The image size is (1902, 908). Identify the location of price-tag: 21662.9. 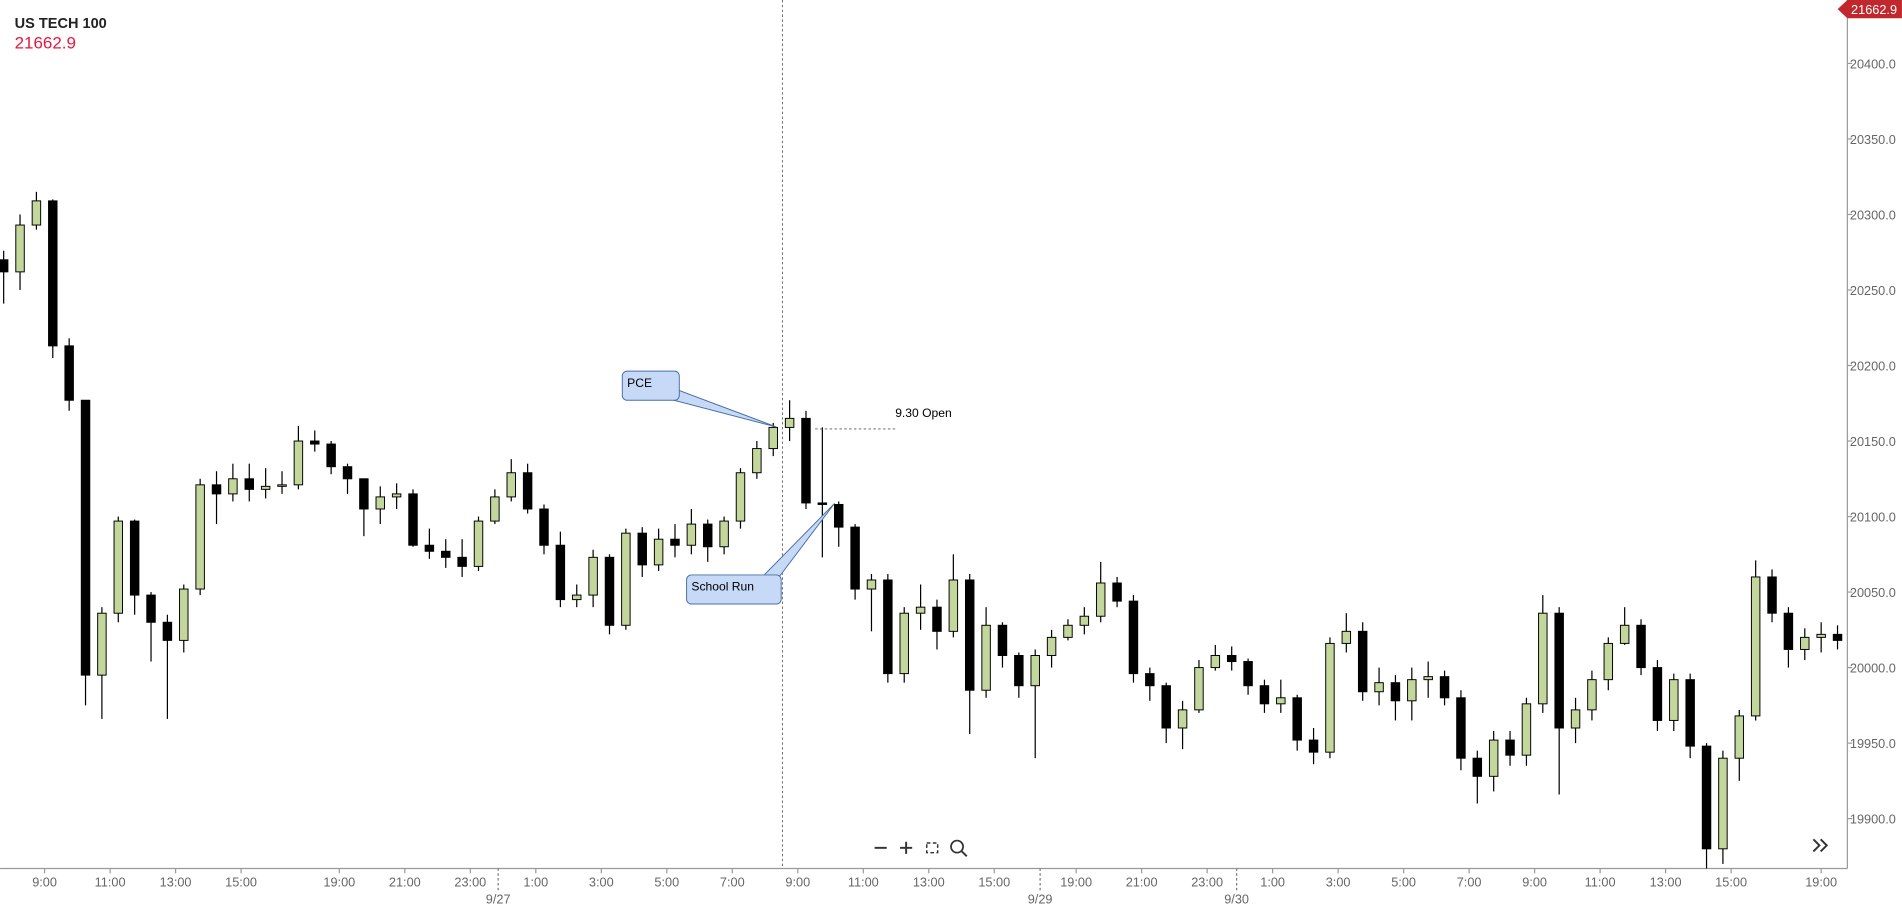
(1869, 9).